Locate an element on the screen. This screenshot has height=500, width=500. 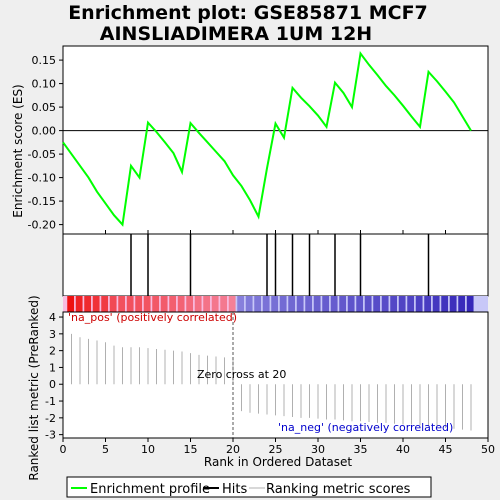
neg-annotation: 'na_neg' (negatively correlated) is located at coordinates (365, 427).